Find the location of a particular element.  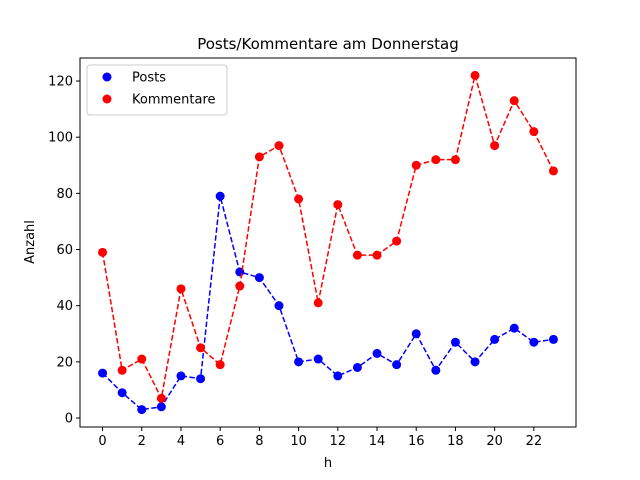

y-tick-label: 60 is located at coordinates (64, 250).